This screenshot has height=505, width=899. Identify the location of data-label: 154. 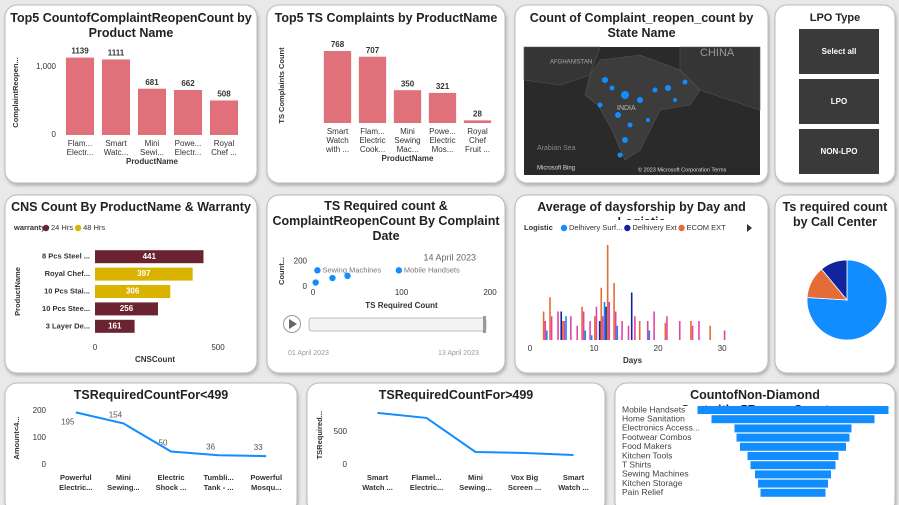
(116, 415).